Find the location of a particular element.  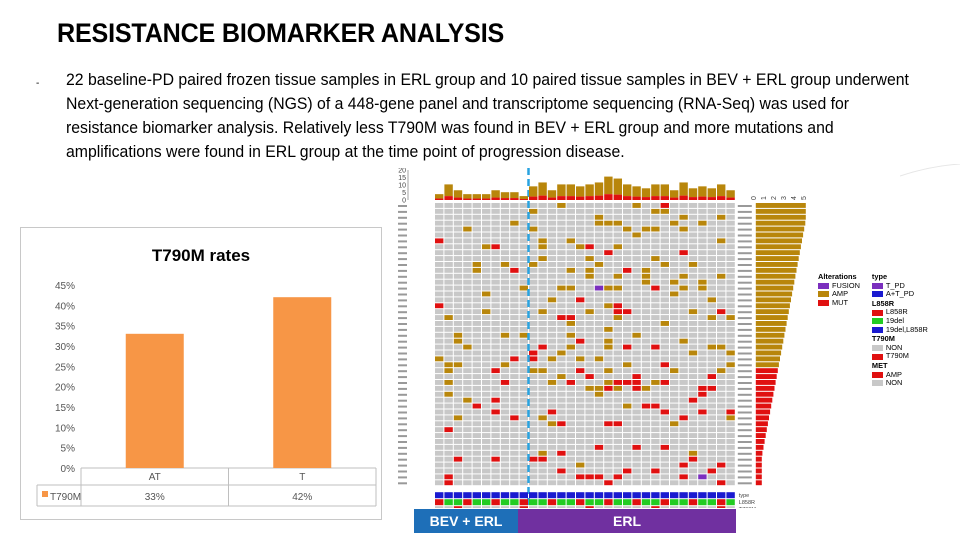

side-bar-tick: 0 is located at coordinates (754, 198).